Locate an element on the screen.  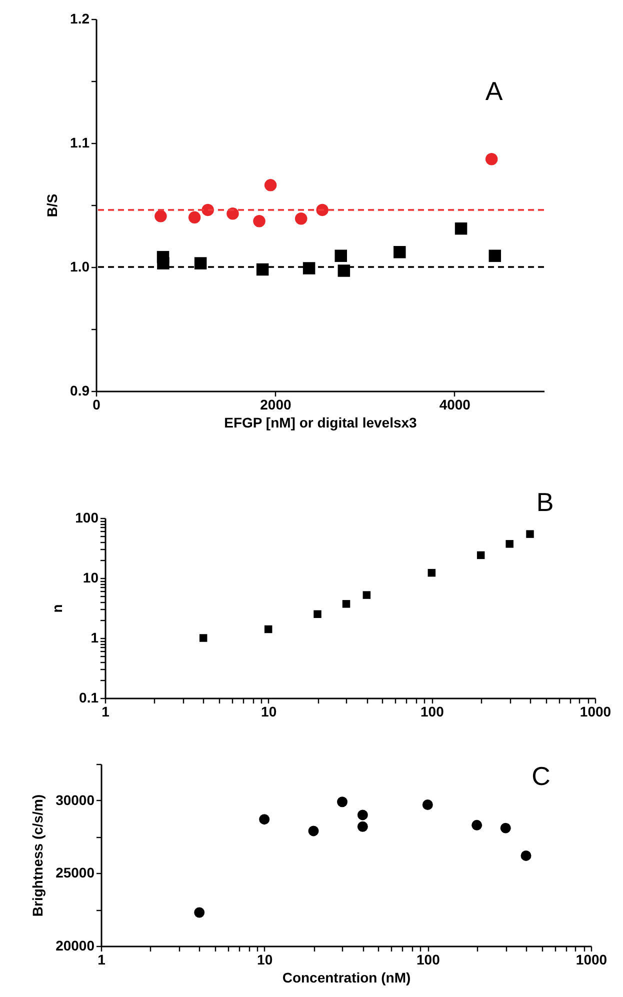
y-tick-label: 10 is located at coordinates (90, 578).